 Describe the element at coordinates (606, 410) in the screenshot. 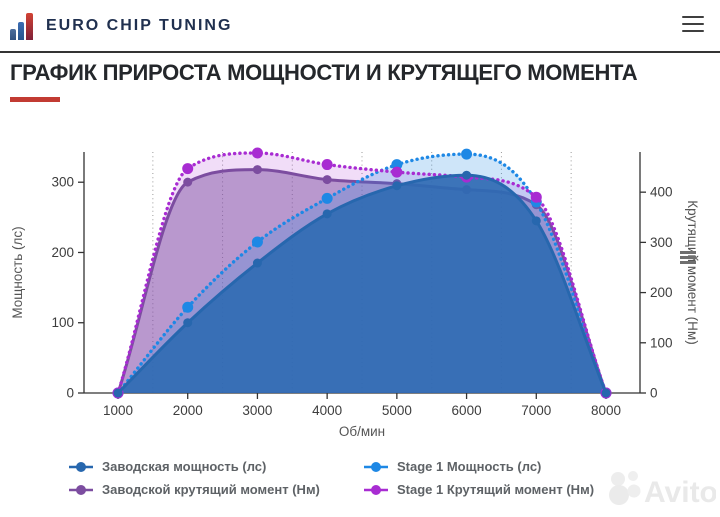

I see `x-axis-tick-label: 8000` at that location.